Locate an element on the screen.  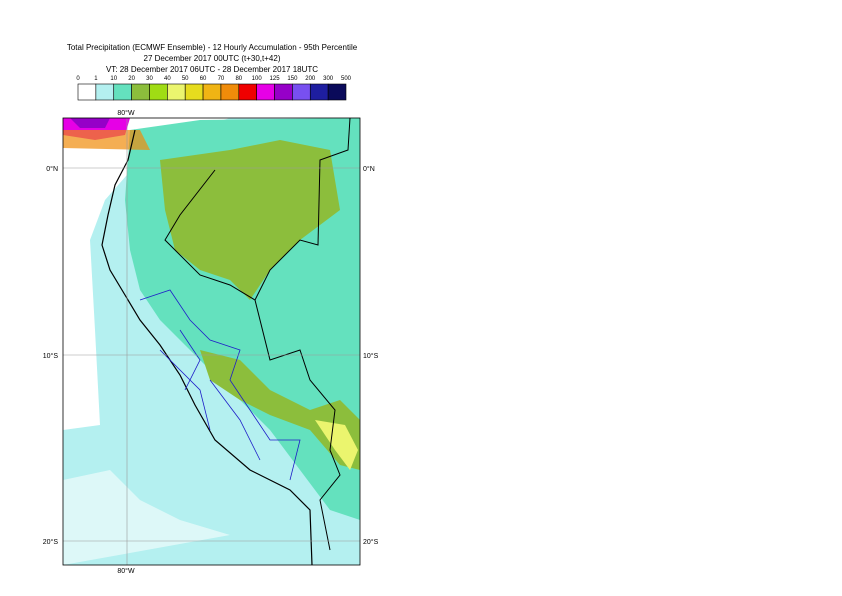
legend-label: 80 is located at coordinates (238, 79).